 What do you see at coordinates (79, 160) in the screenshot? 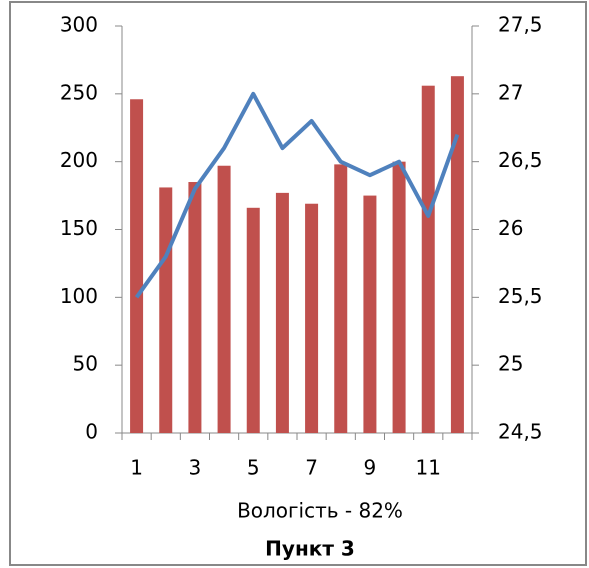
I see `y-tick-label: 200` at bounding box center [79, 160].